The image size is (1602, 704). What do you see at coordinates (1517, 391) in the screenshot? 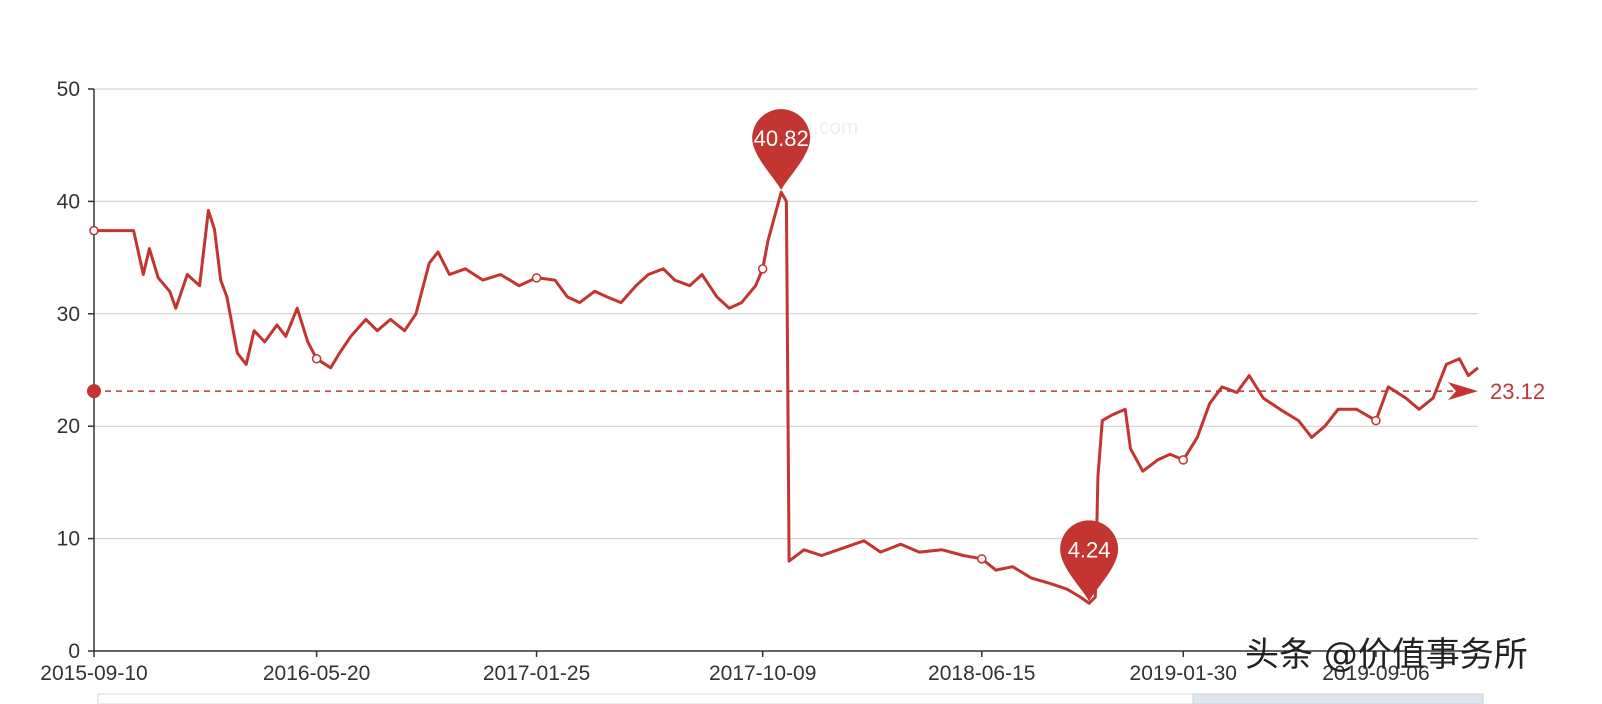
I see `markline-value-label: 23.12` at bounding box center [1517, 391].